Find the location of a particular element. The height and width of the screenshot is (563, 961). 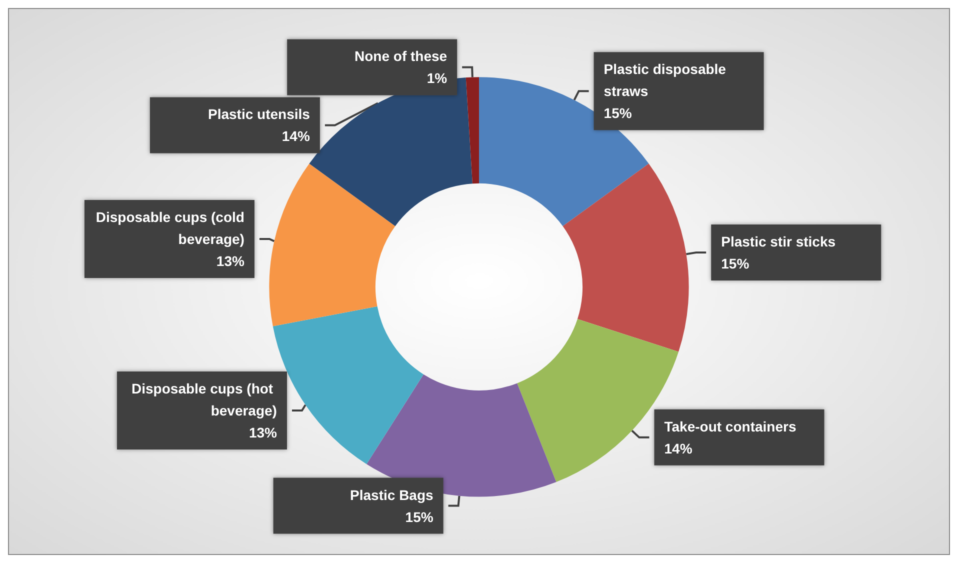

slice-label: Disposable cups (hot beverage) is located at coordinates (204, 399).